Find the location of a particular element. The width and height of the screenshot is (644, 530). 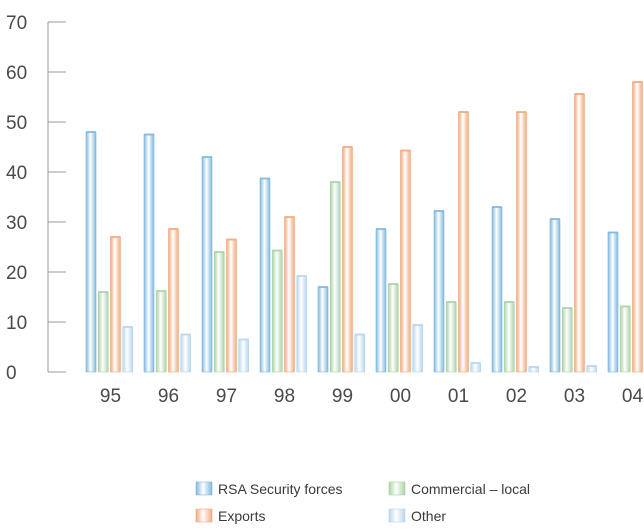

legend-label-rsa-security-forces: RSA Security forces is located at coordinates (280, 489).